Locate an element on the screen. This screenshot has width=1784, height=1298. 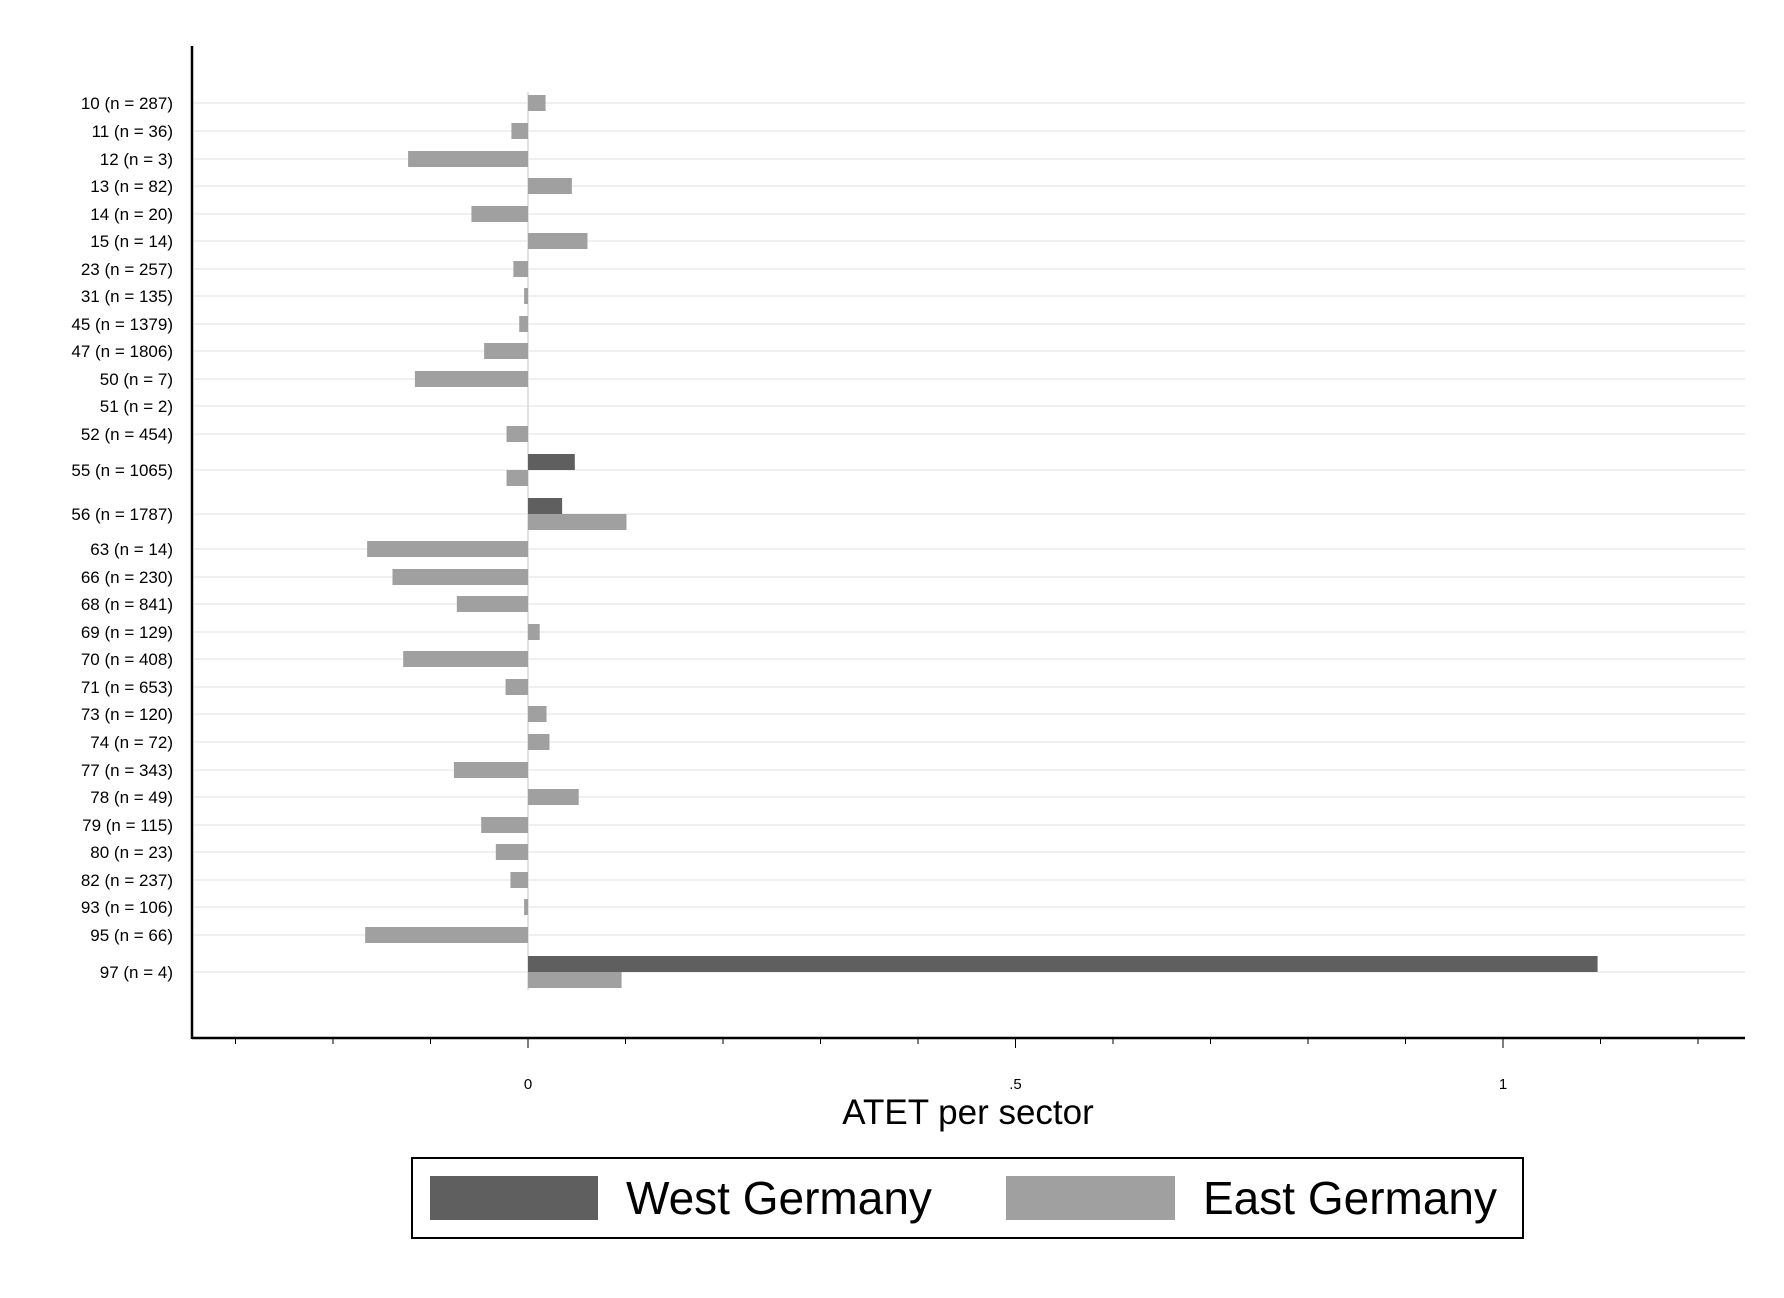
category-label: 47 (n = 1806) is located at coordinates (122, 351).